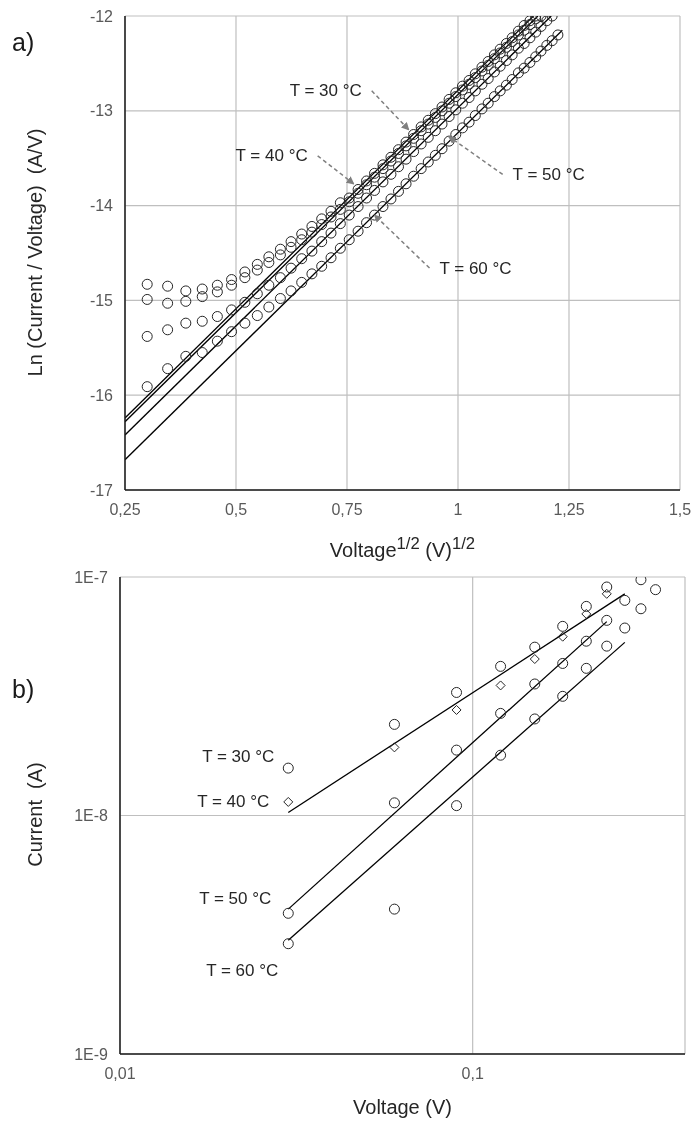 The height and width of the screenshot is (1131, 699). What do you see at coordinates (23, 689) in the screenshot?
I see `text: b)` at bounding box center [23, 689].